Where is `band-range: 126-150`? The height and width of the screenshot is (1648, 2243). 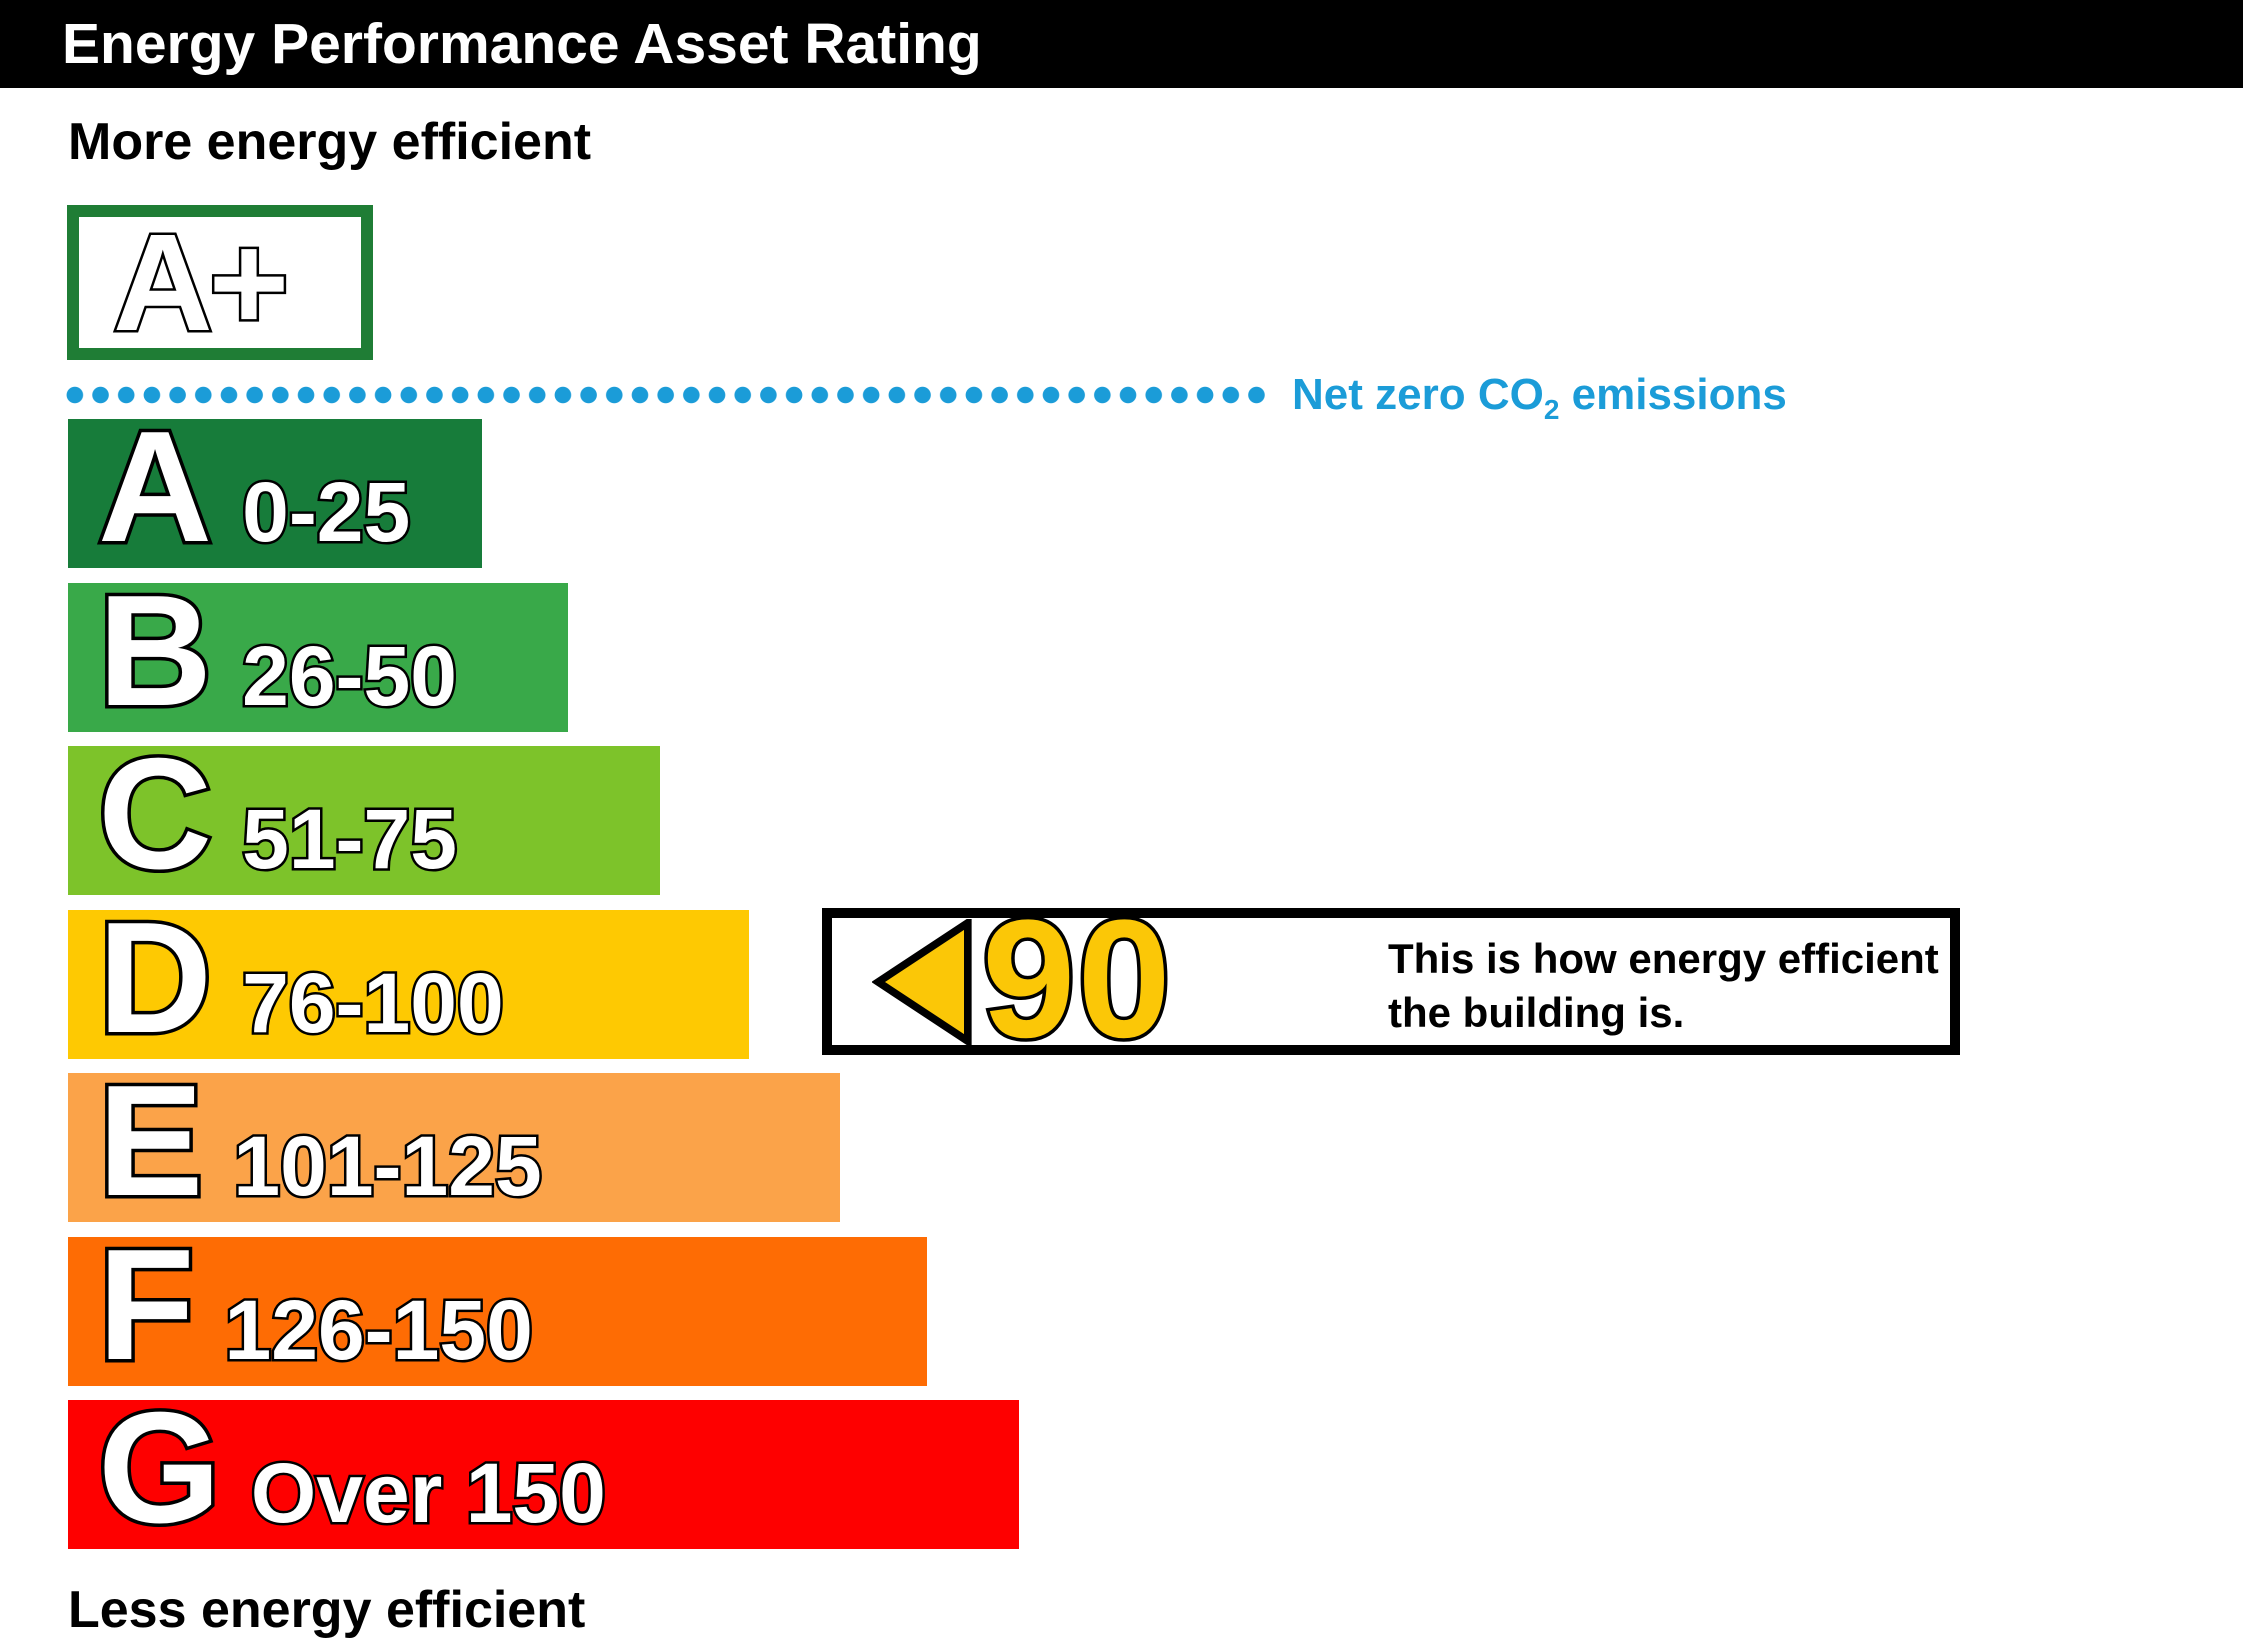 band-range: 126-150 is located at coordinates (378, 1330).